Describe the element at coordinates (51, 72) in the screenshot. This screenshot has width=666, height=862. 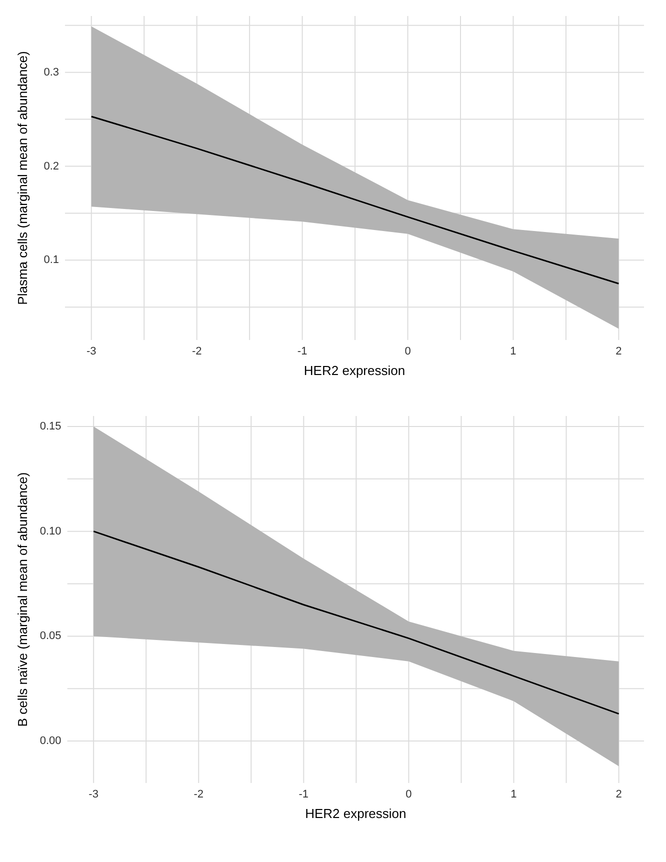
I see `y-tick-label: 0.3` at that location.